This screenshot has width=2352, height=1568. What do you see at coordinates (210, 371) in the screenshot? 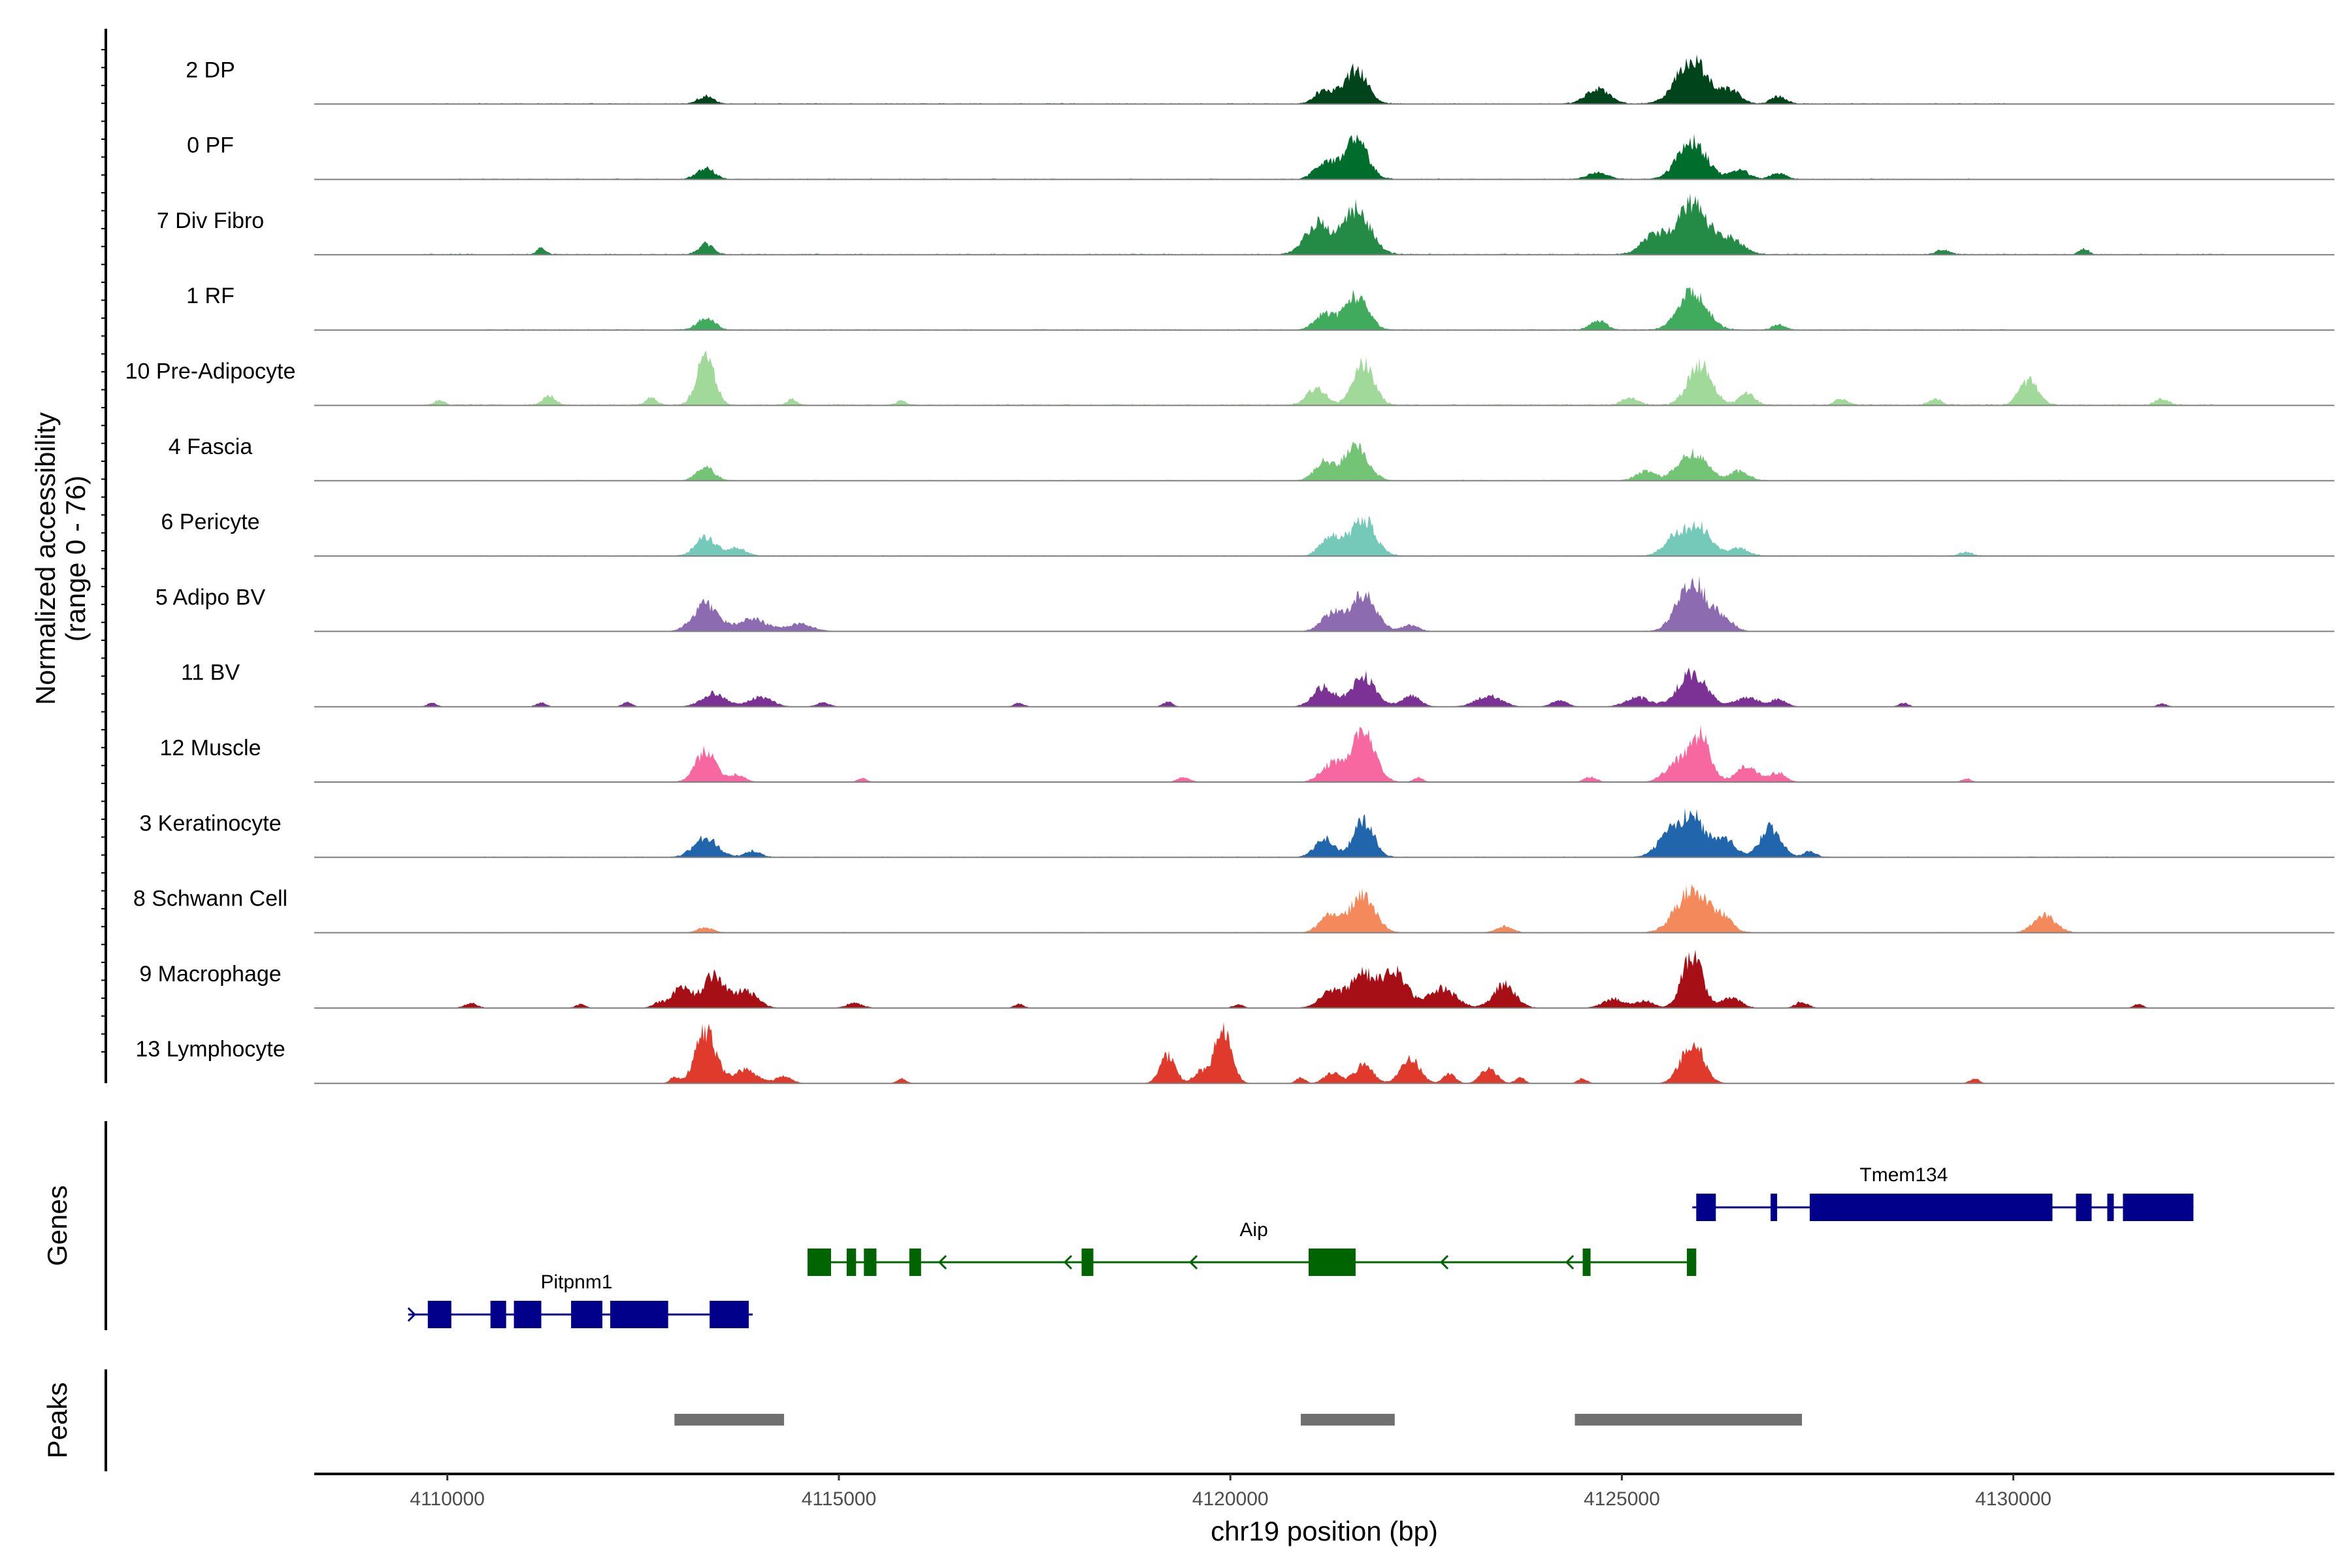
I see `track-label: 10 Pre-Adipocyte` at bounding box center [210, 371].